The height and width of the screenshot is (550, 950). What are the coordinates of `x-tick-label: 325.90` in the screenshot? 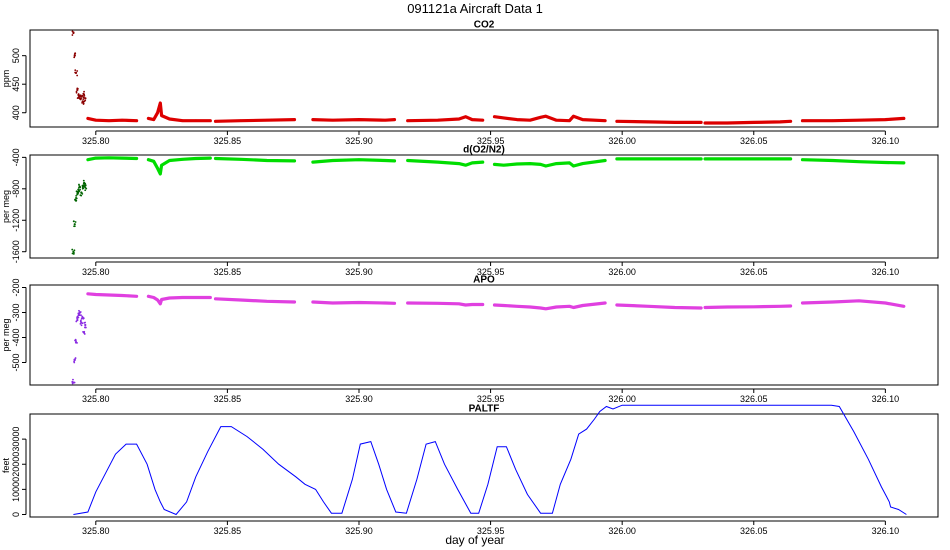 It's located at (359, 399).